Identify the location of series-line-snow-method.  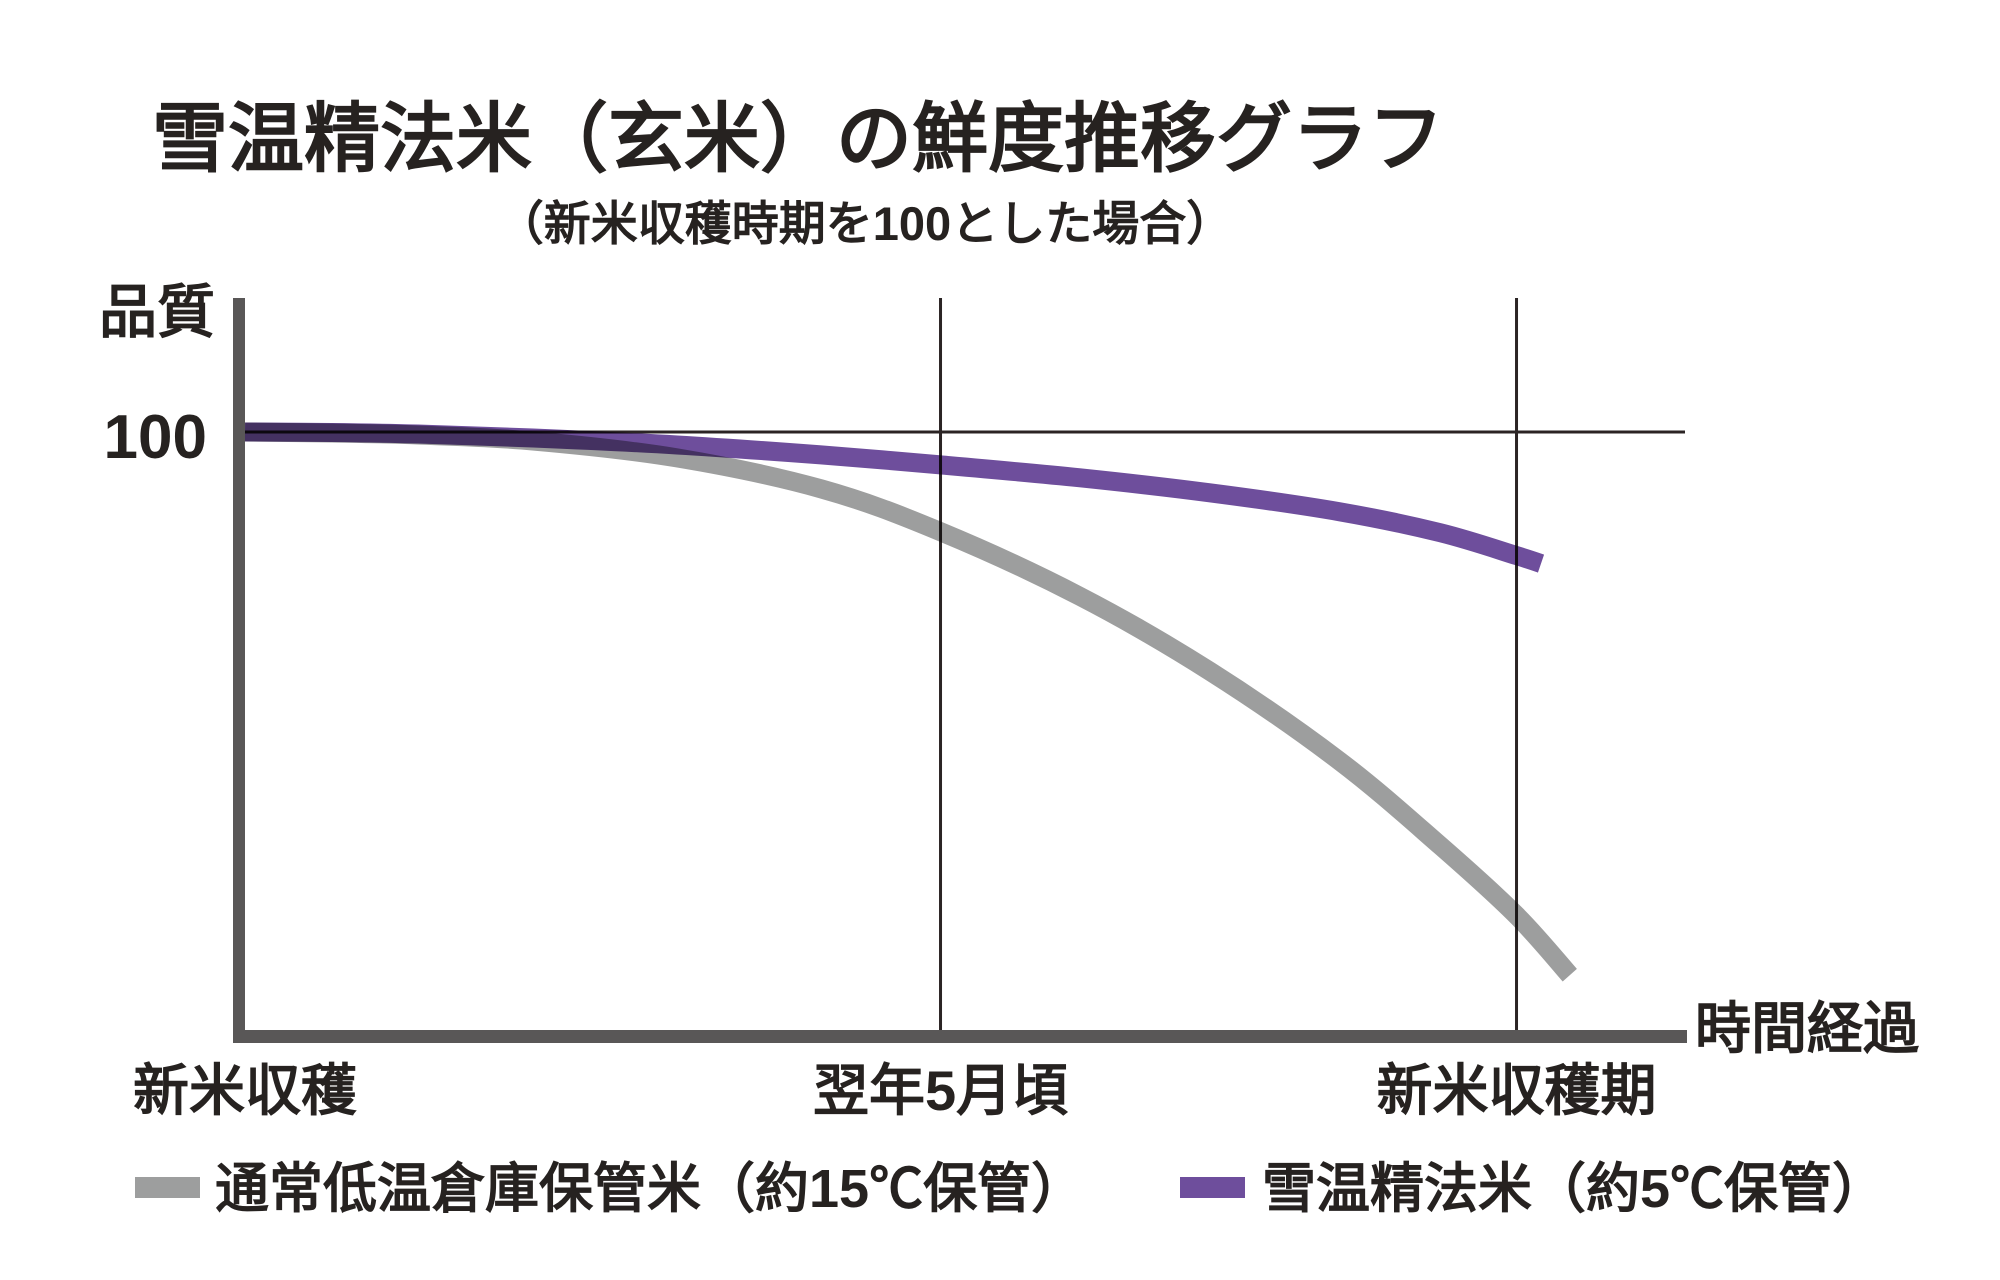
(894, 497).